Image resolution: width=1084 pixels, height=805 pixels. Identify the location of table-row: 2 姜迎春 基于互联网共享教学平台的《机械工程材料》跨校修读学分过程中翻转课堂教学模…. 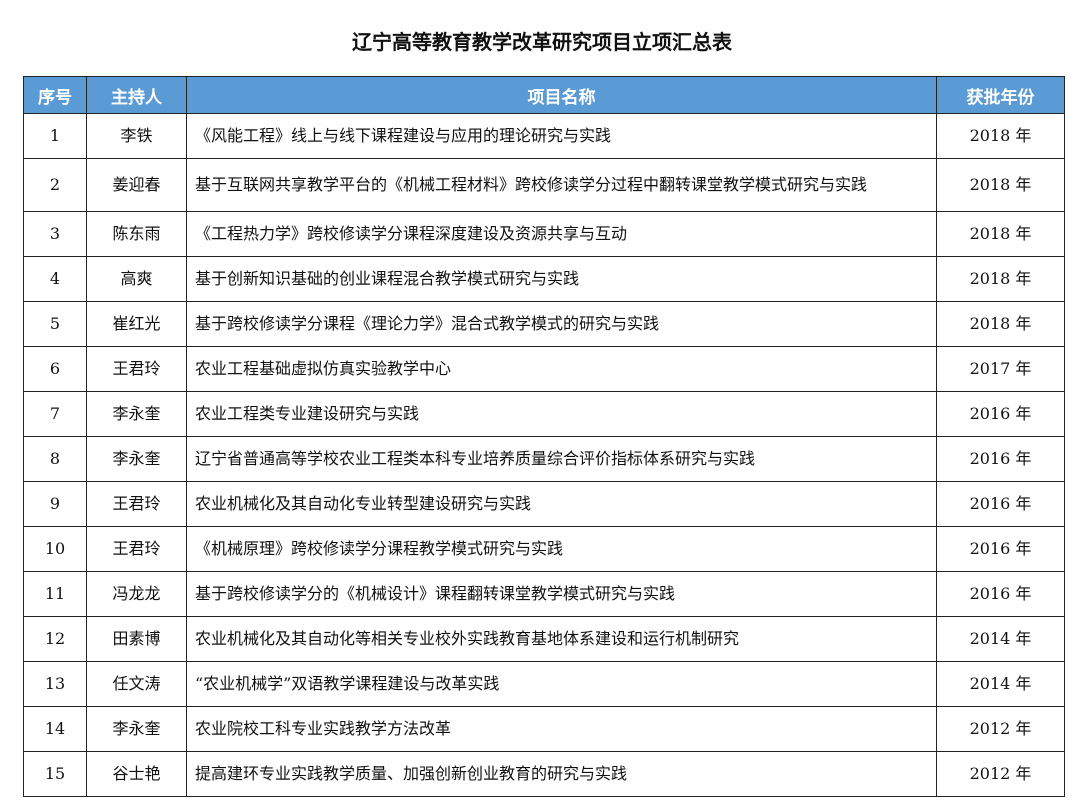
(544, 185).